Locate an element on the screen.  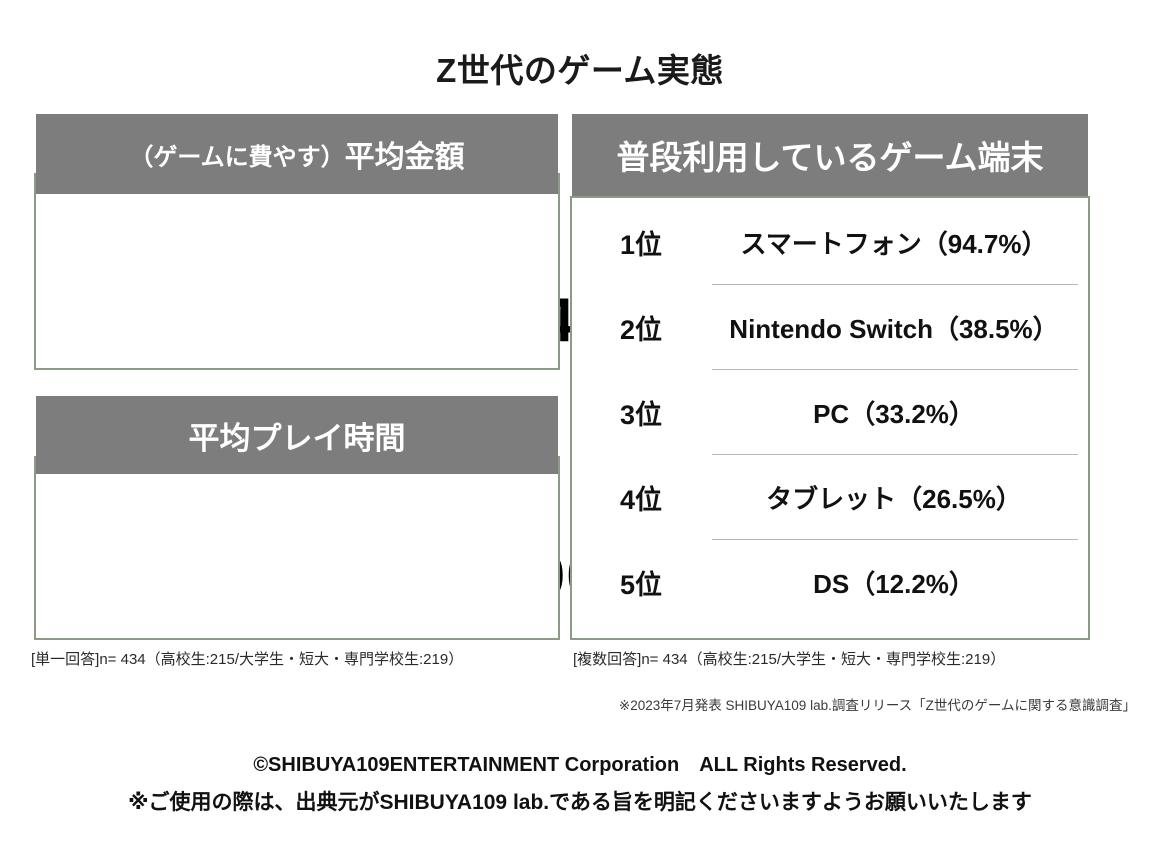
average-amount-panel-header: （ゲームに費やす） 平均金額 is located at coordinates (297, 154).